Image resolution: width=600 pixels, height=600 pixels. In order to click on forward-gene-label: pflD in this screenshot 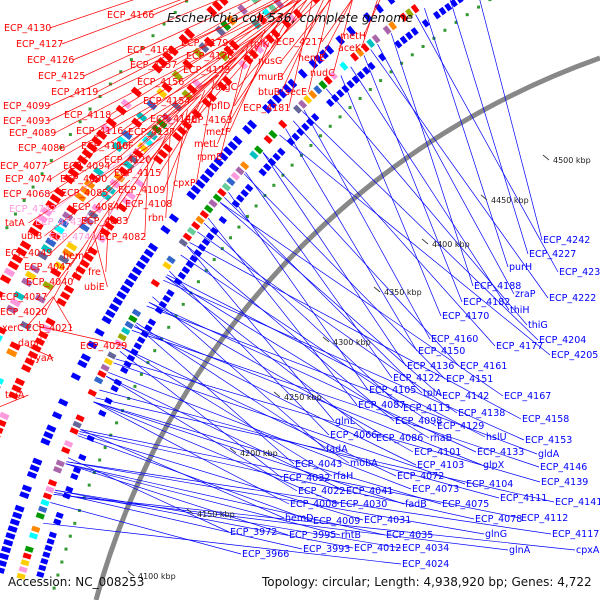, I will do `click(220, 106)`.